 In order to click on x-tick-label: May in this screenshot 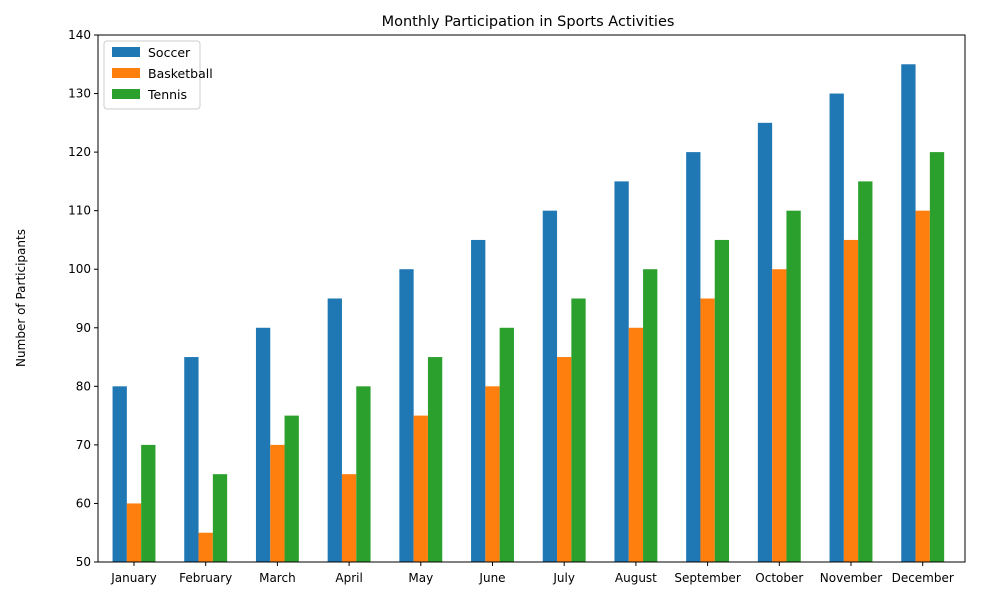, I will do `click(420, 578)`.